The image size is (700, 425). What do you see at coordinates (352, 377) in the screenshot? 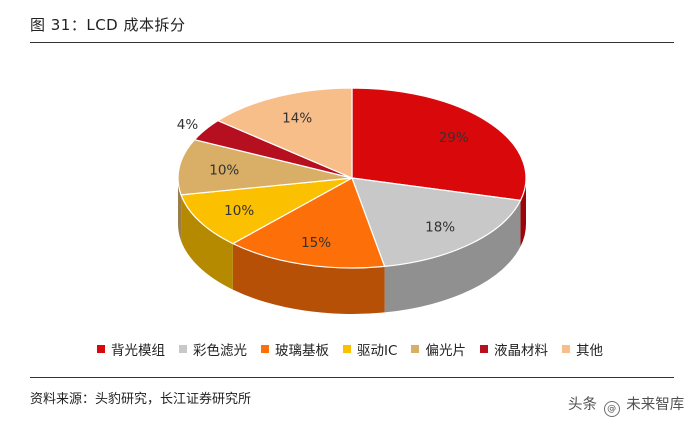
I see `footer-rule` at bounding box center [352, 377].